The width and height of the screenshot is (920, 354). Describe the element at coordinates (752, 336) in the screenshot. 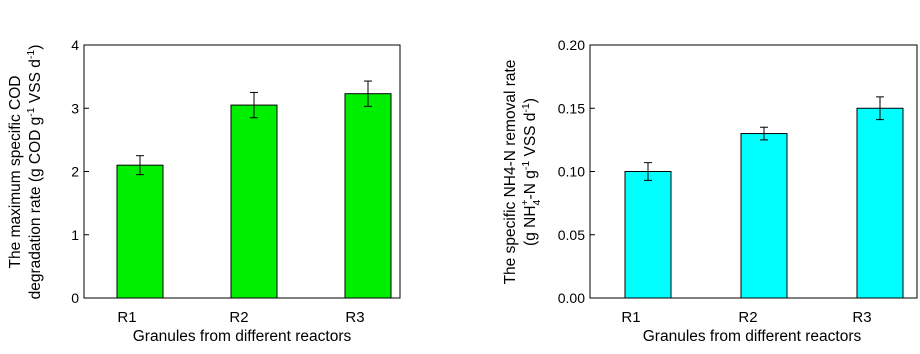

I see `nh4-xlabel: Granules from different reactors` at that location.